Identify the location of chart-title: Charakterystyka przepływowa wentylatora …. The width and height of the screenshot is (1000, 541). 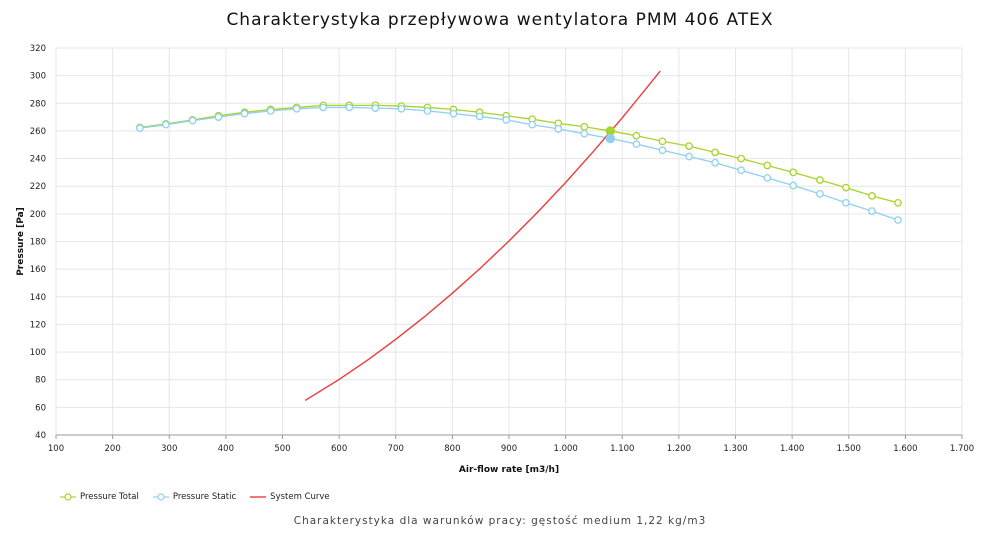
(500, 20).